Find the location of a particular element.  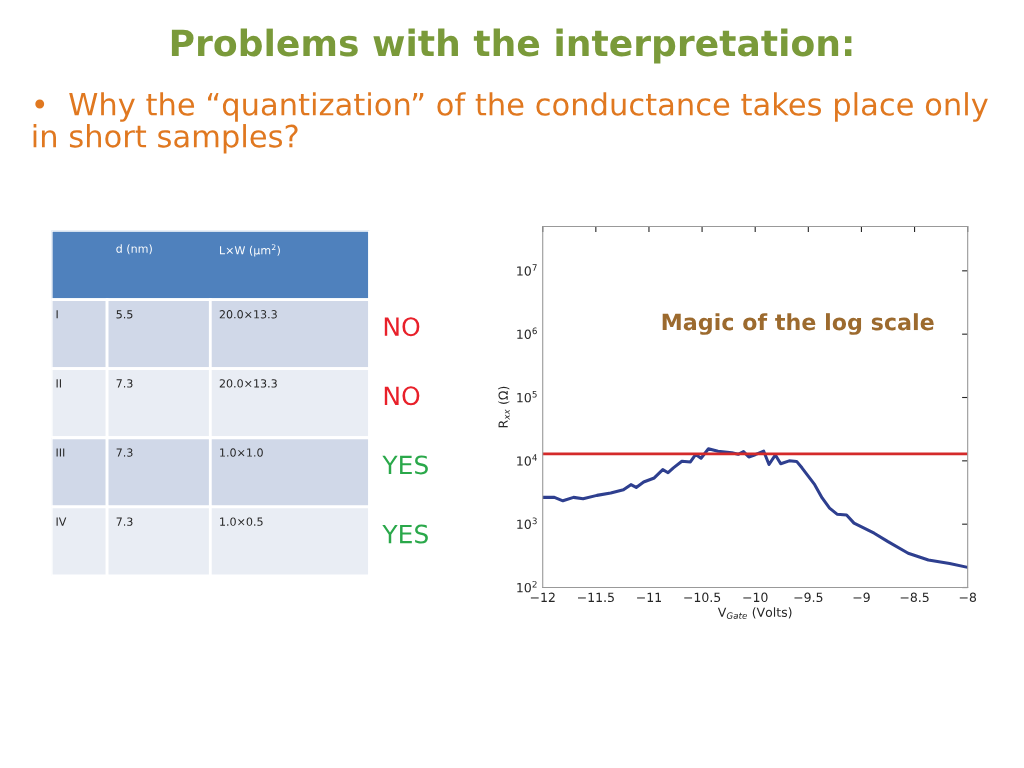

text: Problems with the interpretation: is located at coordinates (511, 46).